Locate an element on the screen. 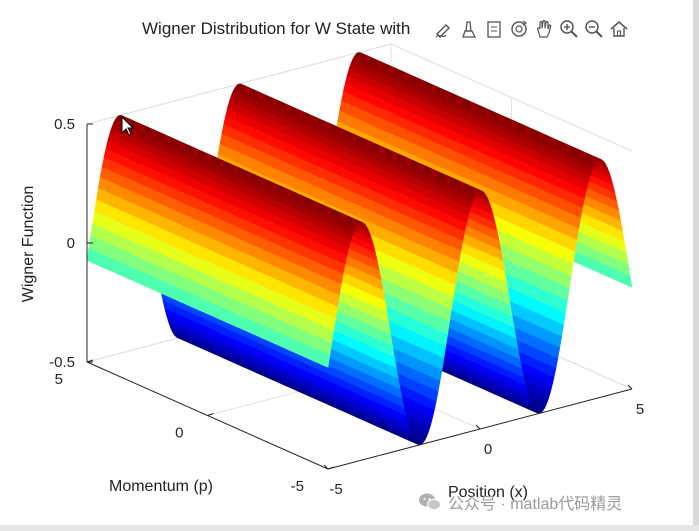 The width and height of the screenshot is (699, 531). y-axis-label: Momentum (p) is located at coordinates (161, 486).